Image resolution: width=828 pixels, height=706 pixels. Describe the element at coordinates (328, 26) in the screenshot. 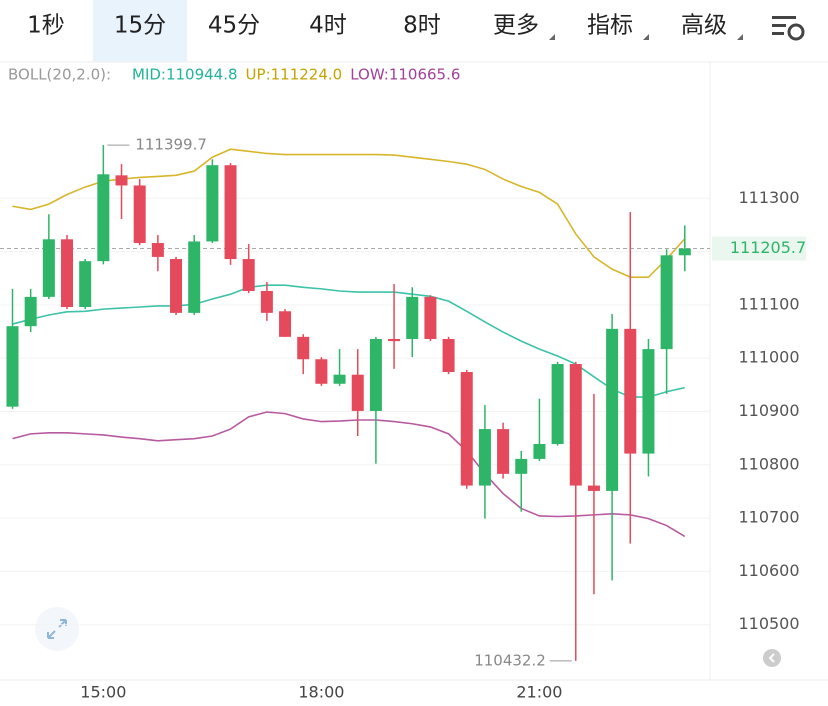

I see `tab: 4时` at that location.